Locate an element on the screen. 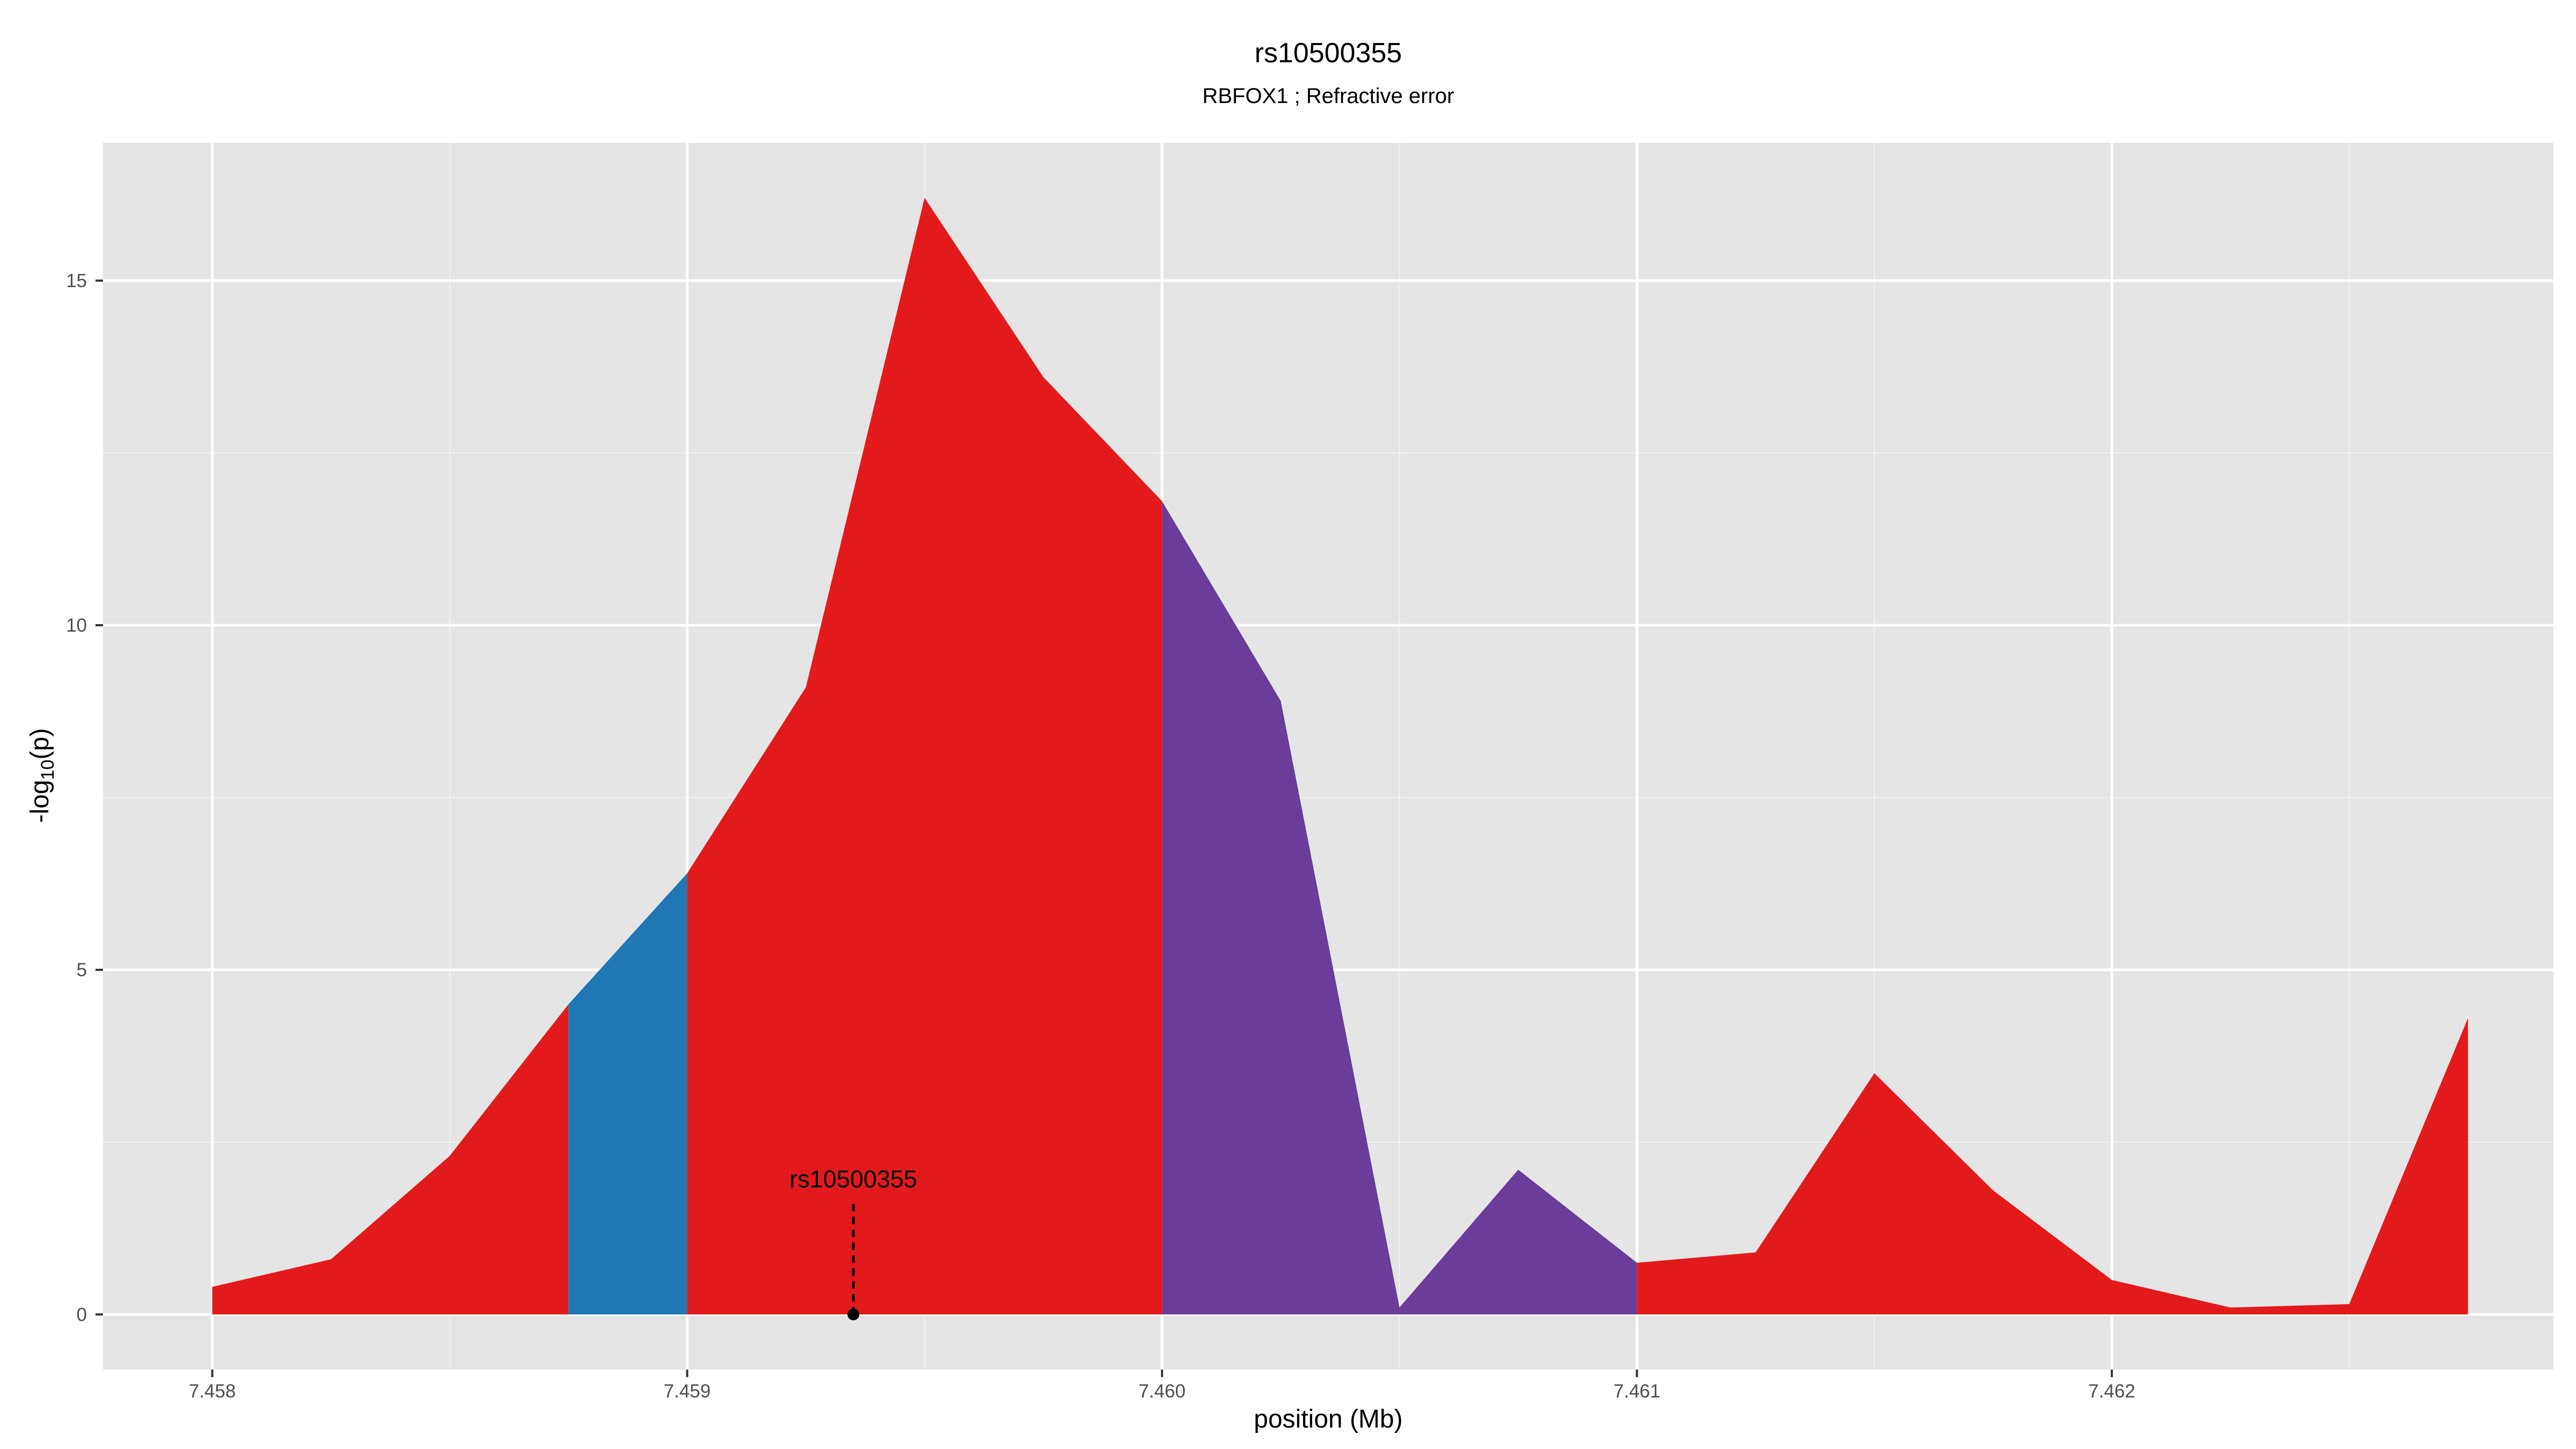  chart-subtitle: RBFOX1 ; Refractive error is located at coordinates (1328, 96).